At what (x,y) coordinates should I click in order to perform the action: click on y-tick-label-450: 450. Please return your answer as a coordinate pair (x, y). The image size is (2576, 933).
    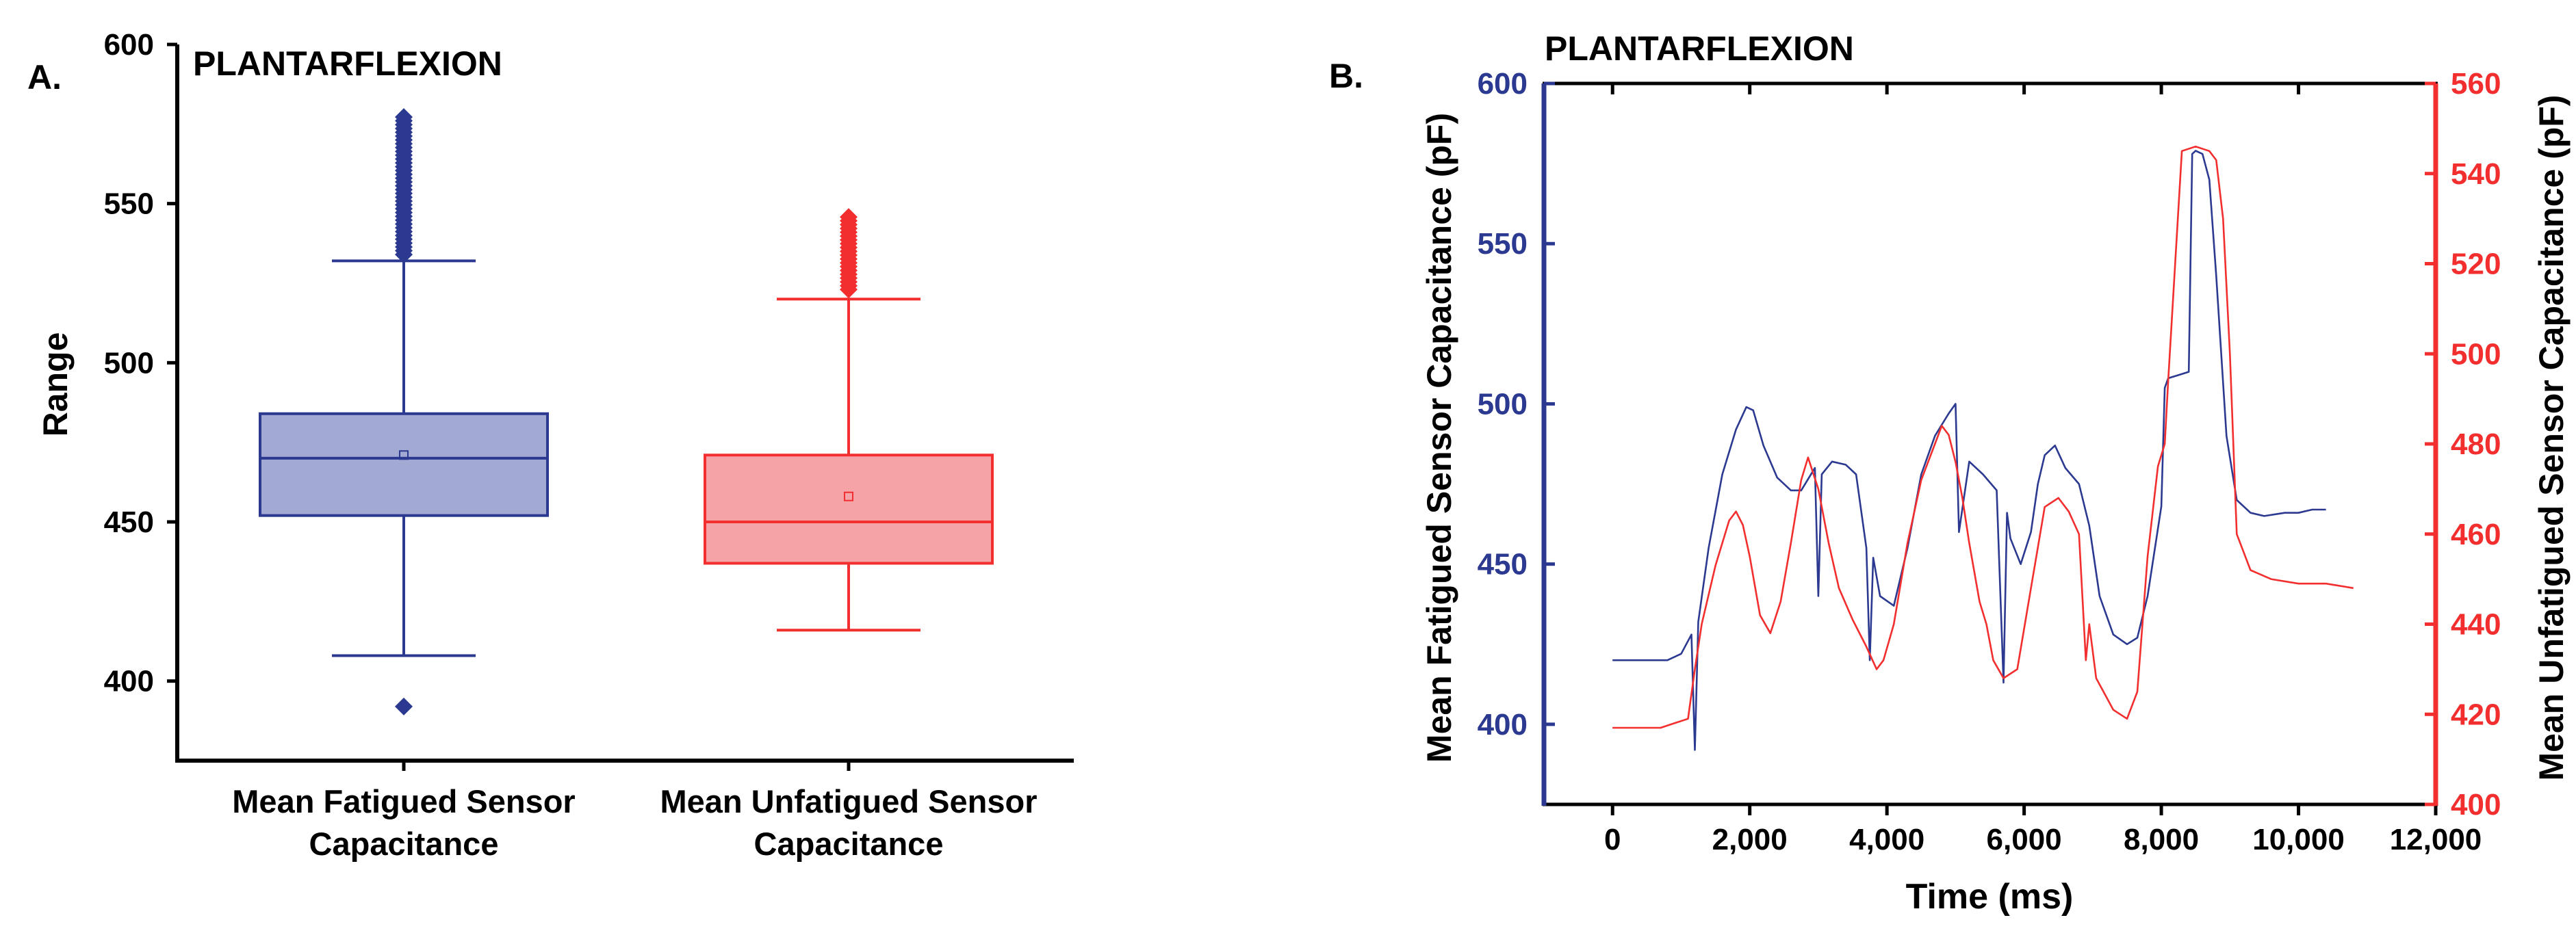
    Looking at the image, I should click on (129, 522).